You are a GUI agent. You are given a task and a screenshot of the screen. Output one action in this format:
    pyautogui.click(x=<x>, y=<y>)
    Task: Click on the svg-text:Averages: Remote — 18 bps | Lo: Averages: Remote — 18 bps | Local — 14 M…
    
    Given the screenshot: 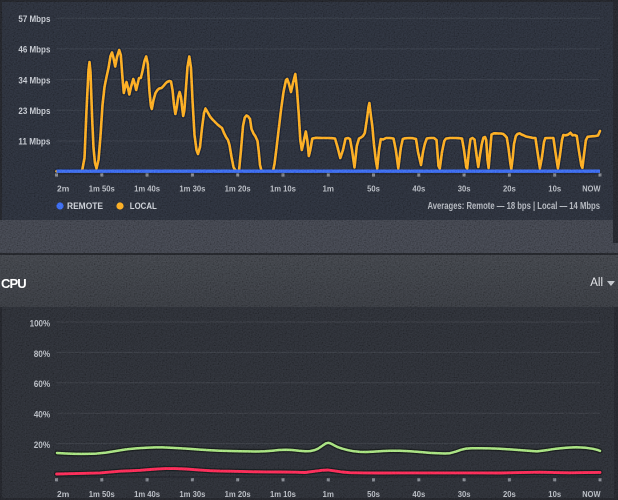 What is the action you would take?
    pyautogui.click(x=514, y=206)
    